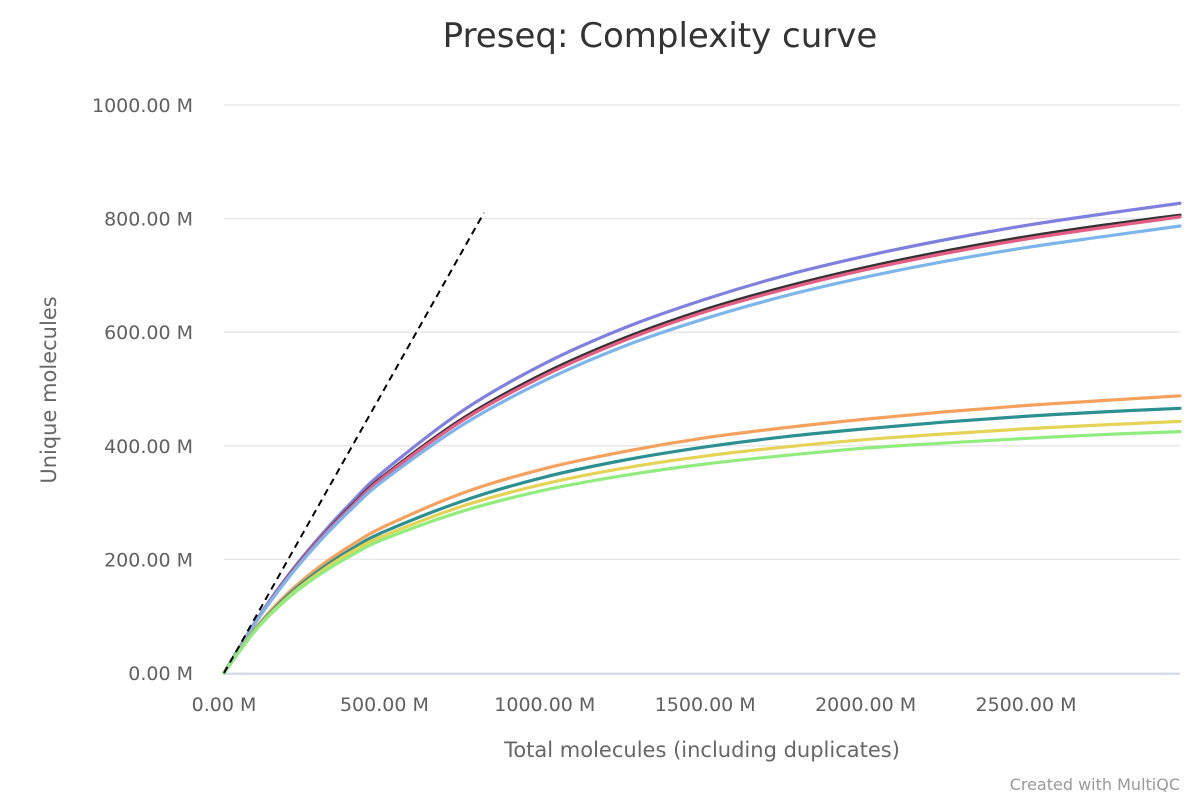 This screenshot has width=1200, height=800. Describe the element at coordinates (148, 333) in the screenshot. I see `y-tick-label: 600.00 M` at that location.